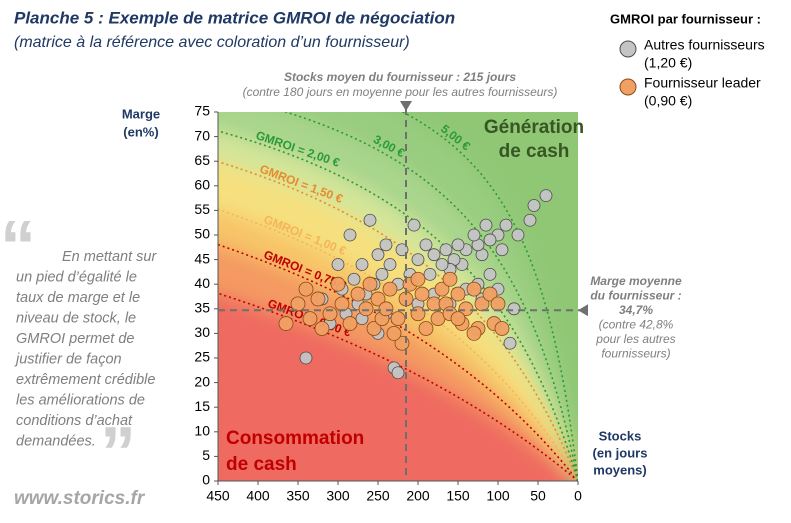 This screenshot has height=523, width=791. What do you see at coordinates (80, 498) in the screenshot?
I see `footer: www.storics.fr` at bounding box center [80, 498].